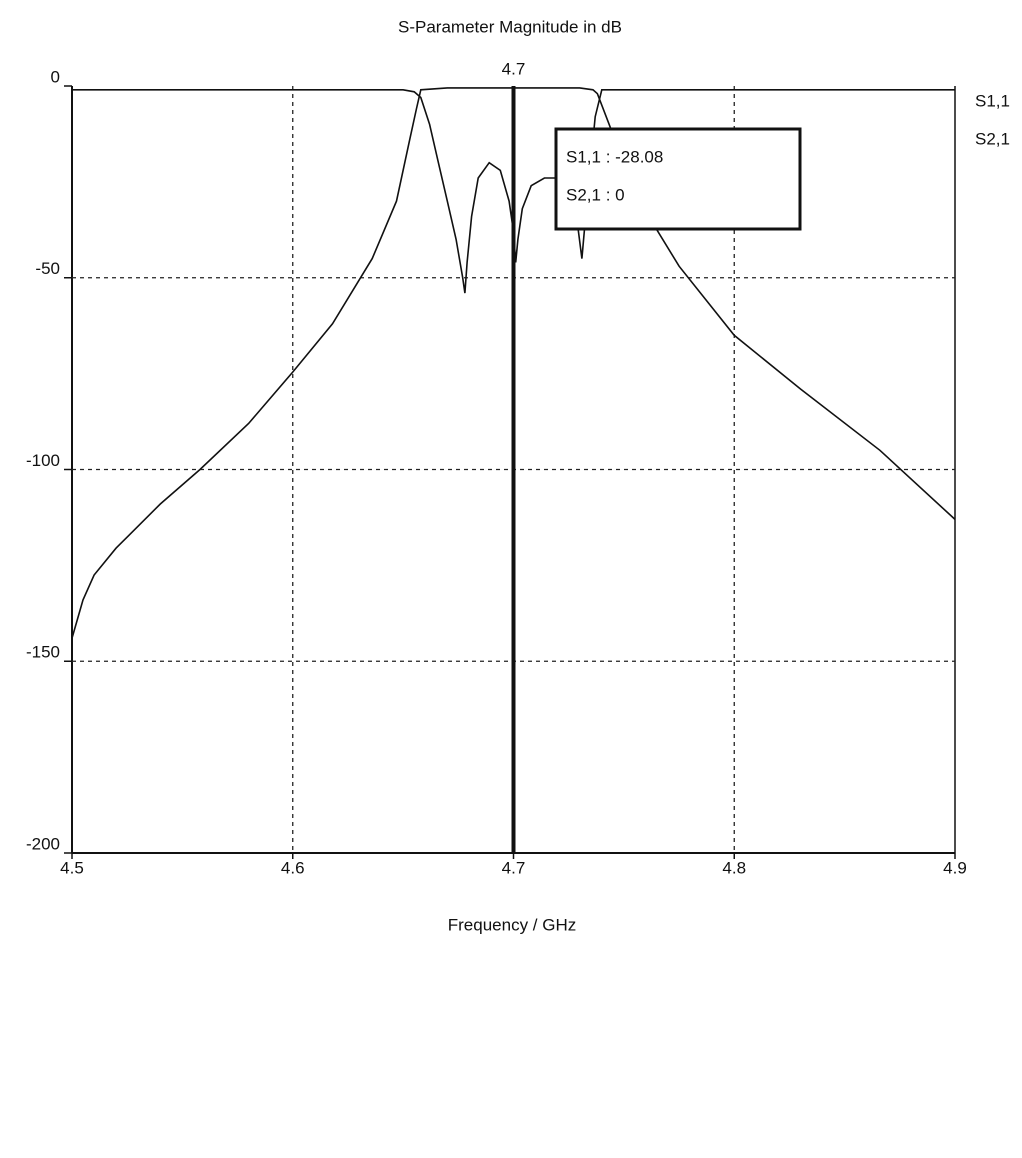 This screenshot has width=1022, height=1158. What do you see at coordinates (47, 268) in the screenshot?
I see `y-tick-label: -50` at bounding box center [47, 268].